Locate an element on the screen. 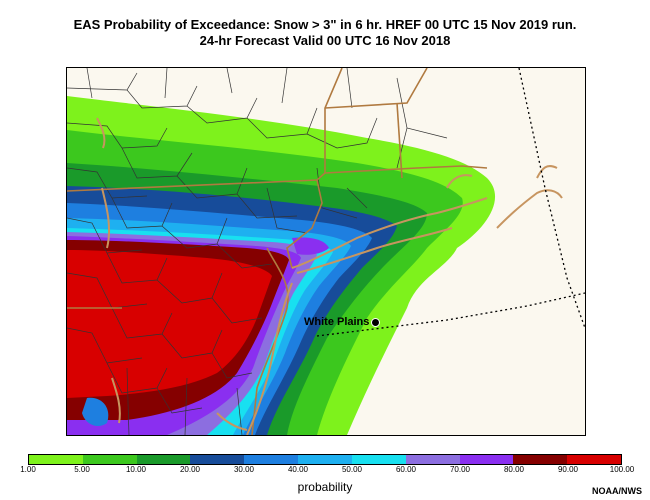 This screenshot has height=500, width=650. colorbar-tick-label: 50.00 is located at coordinates (352, 469).